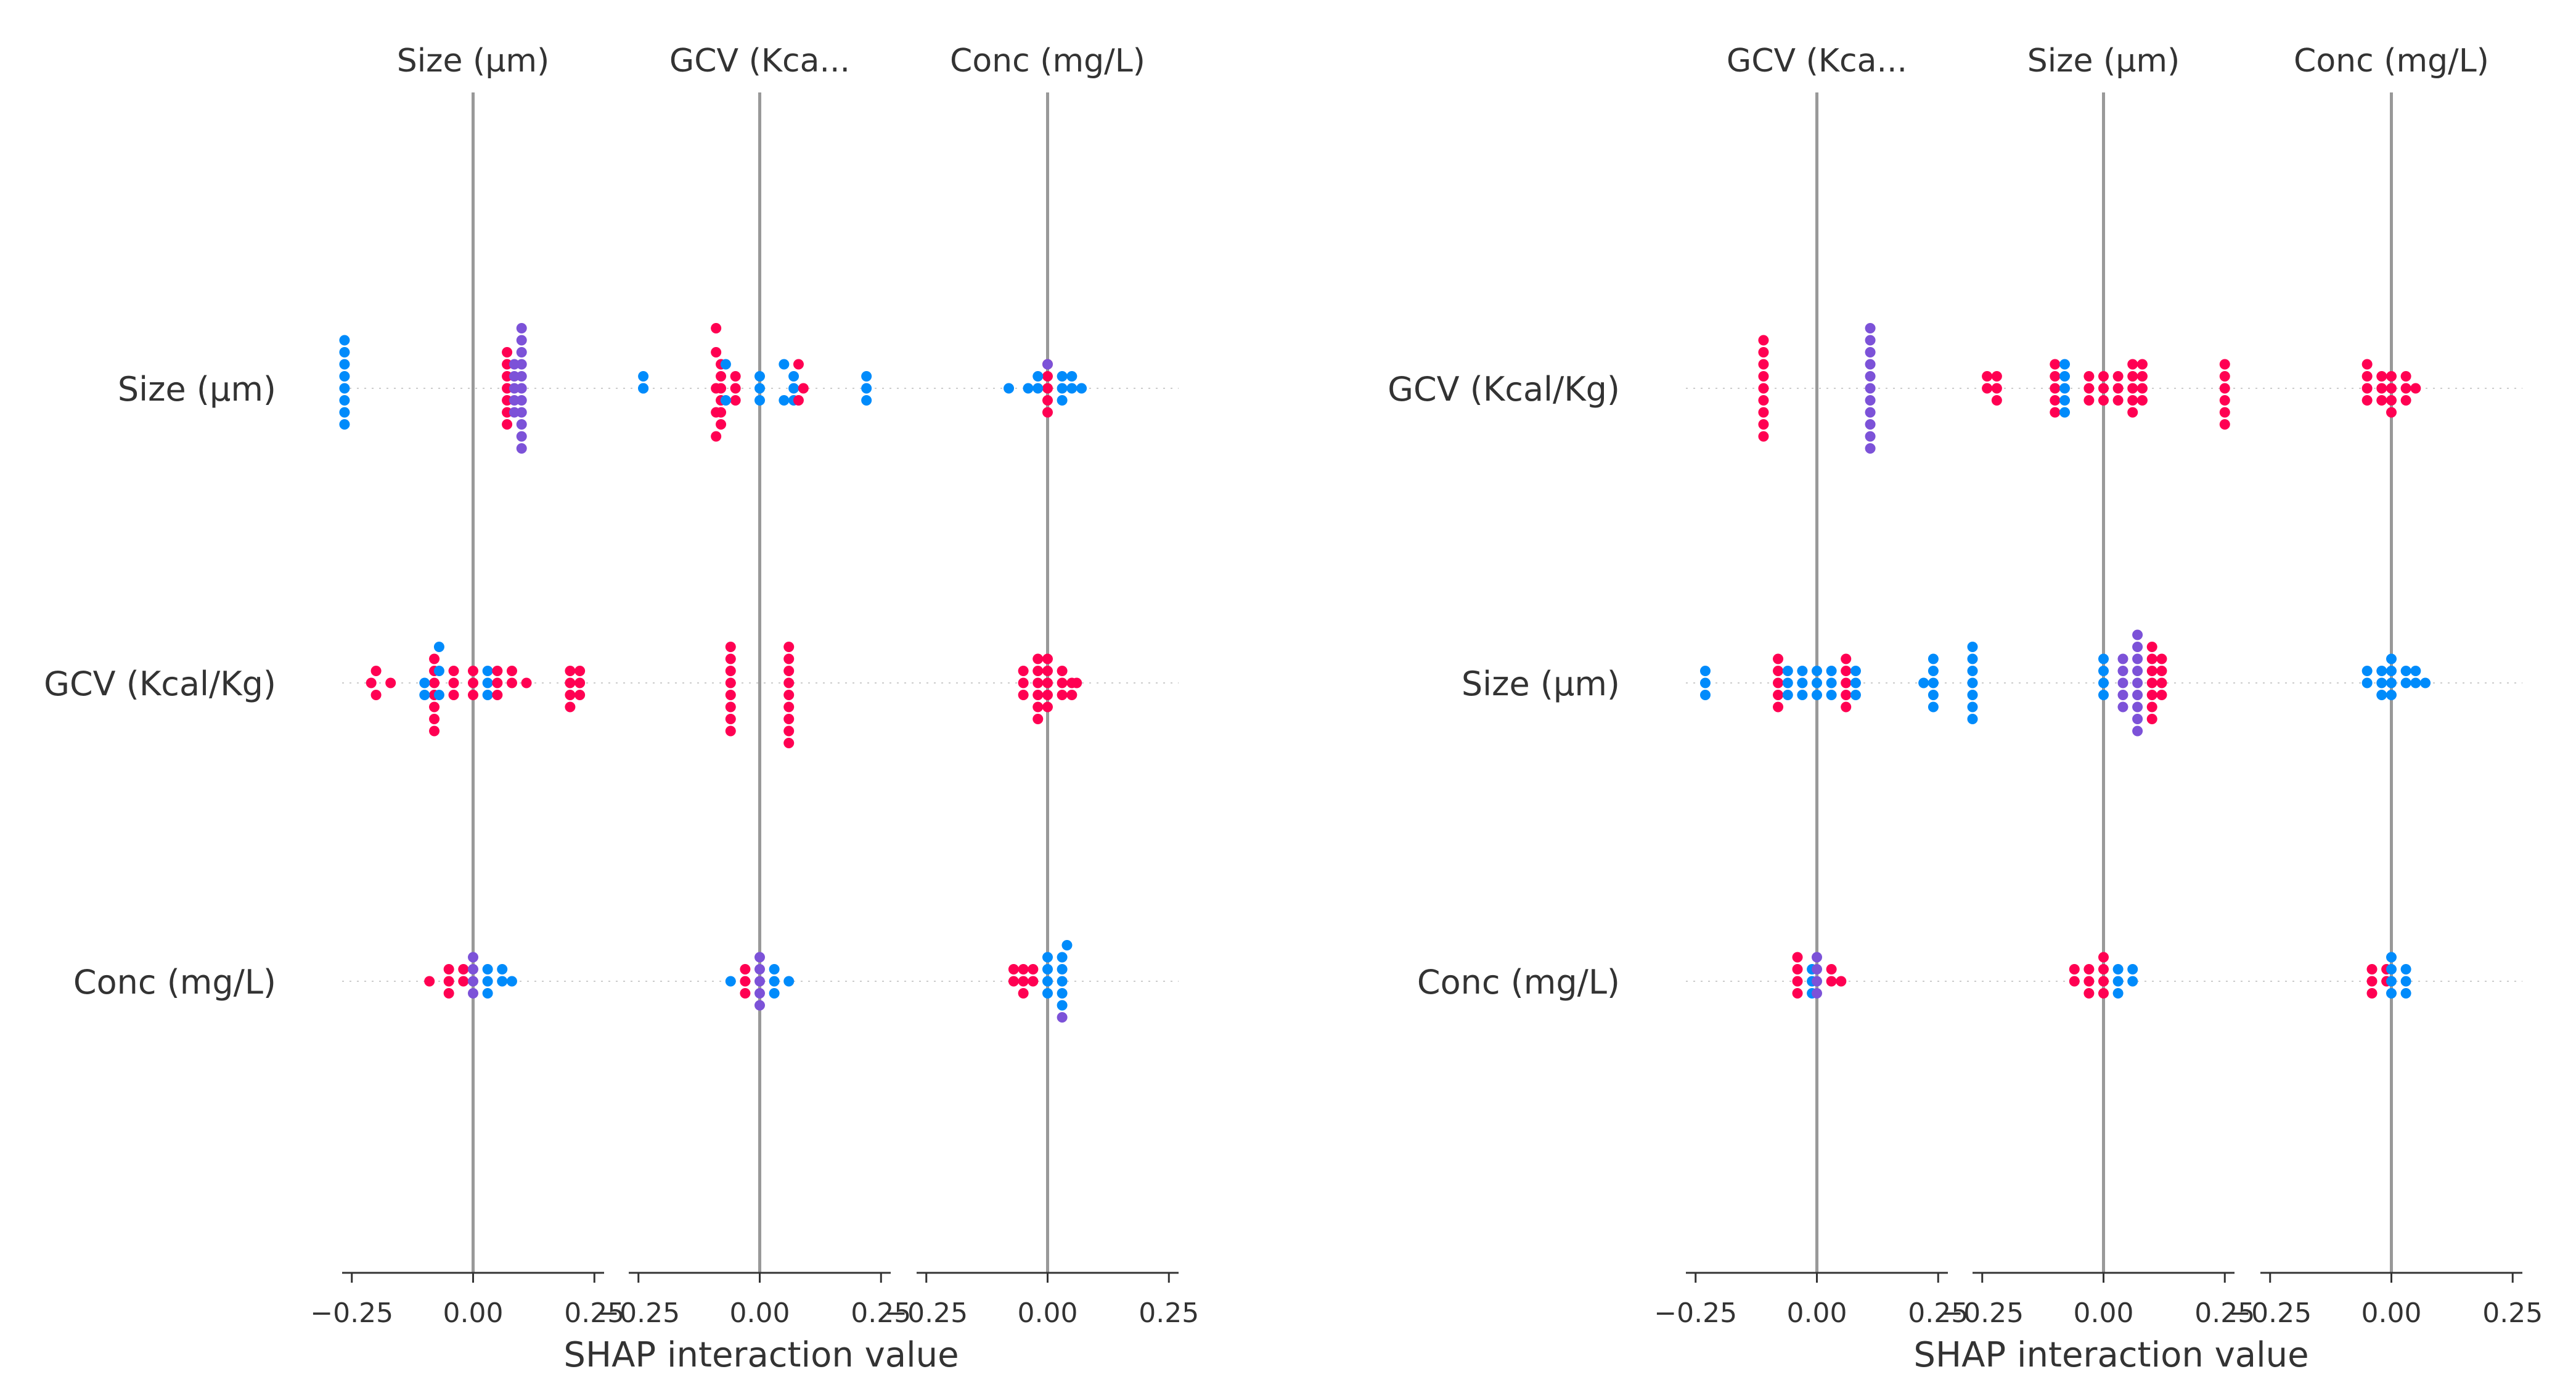 The width and height of the screenshot is (2576, 1385). Describe the element at coordinates (754, 686) in the screenshot. I see `subplot: GCV (Kca... −0.25 0.00 0.25` at that location.